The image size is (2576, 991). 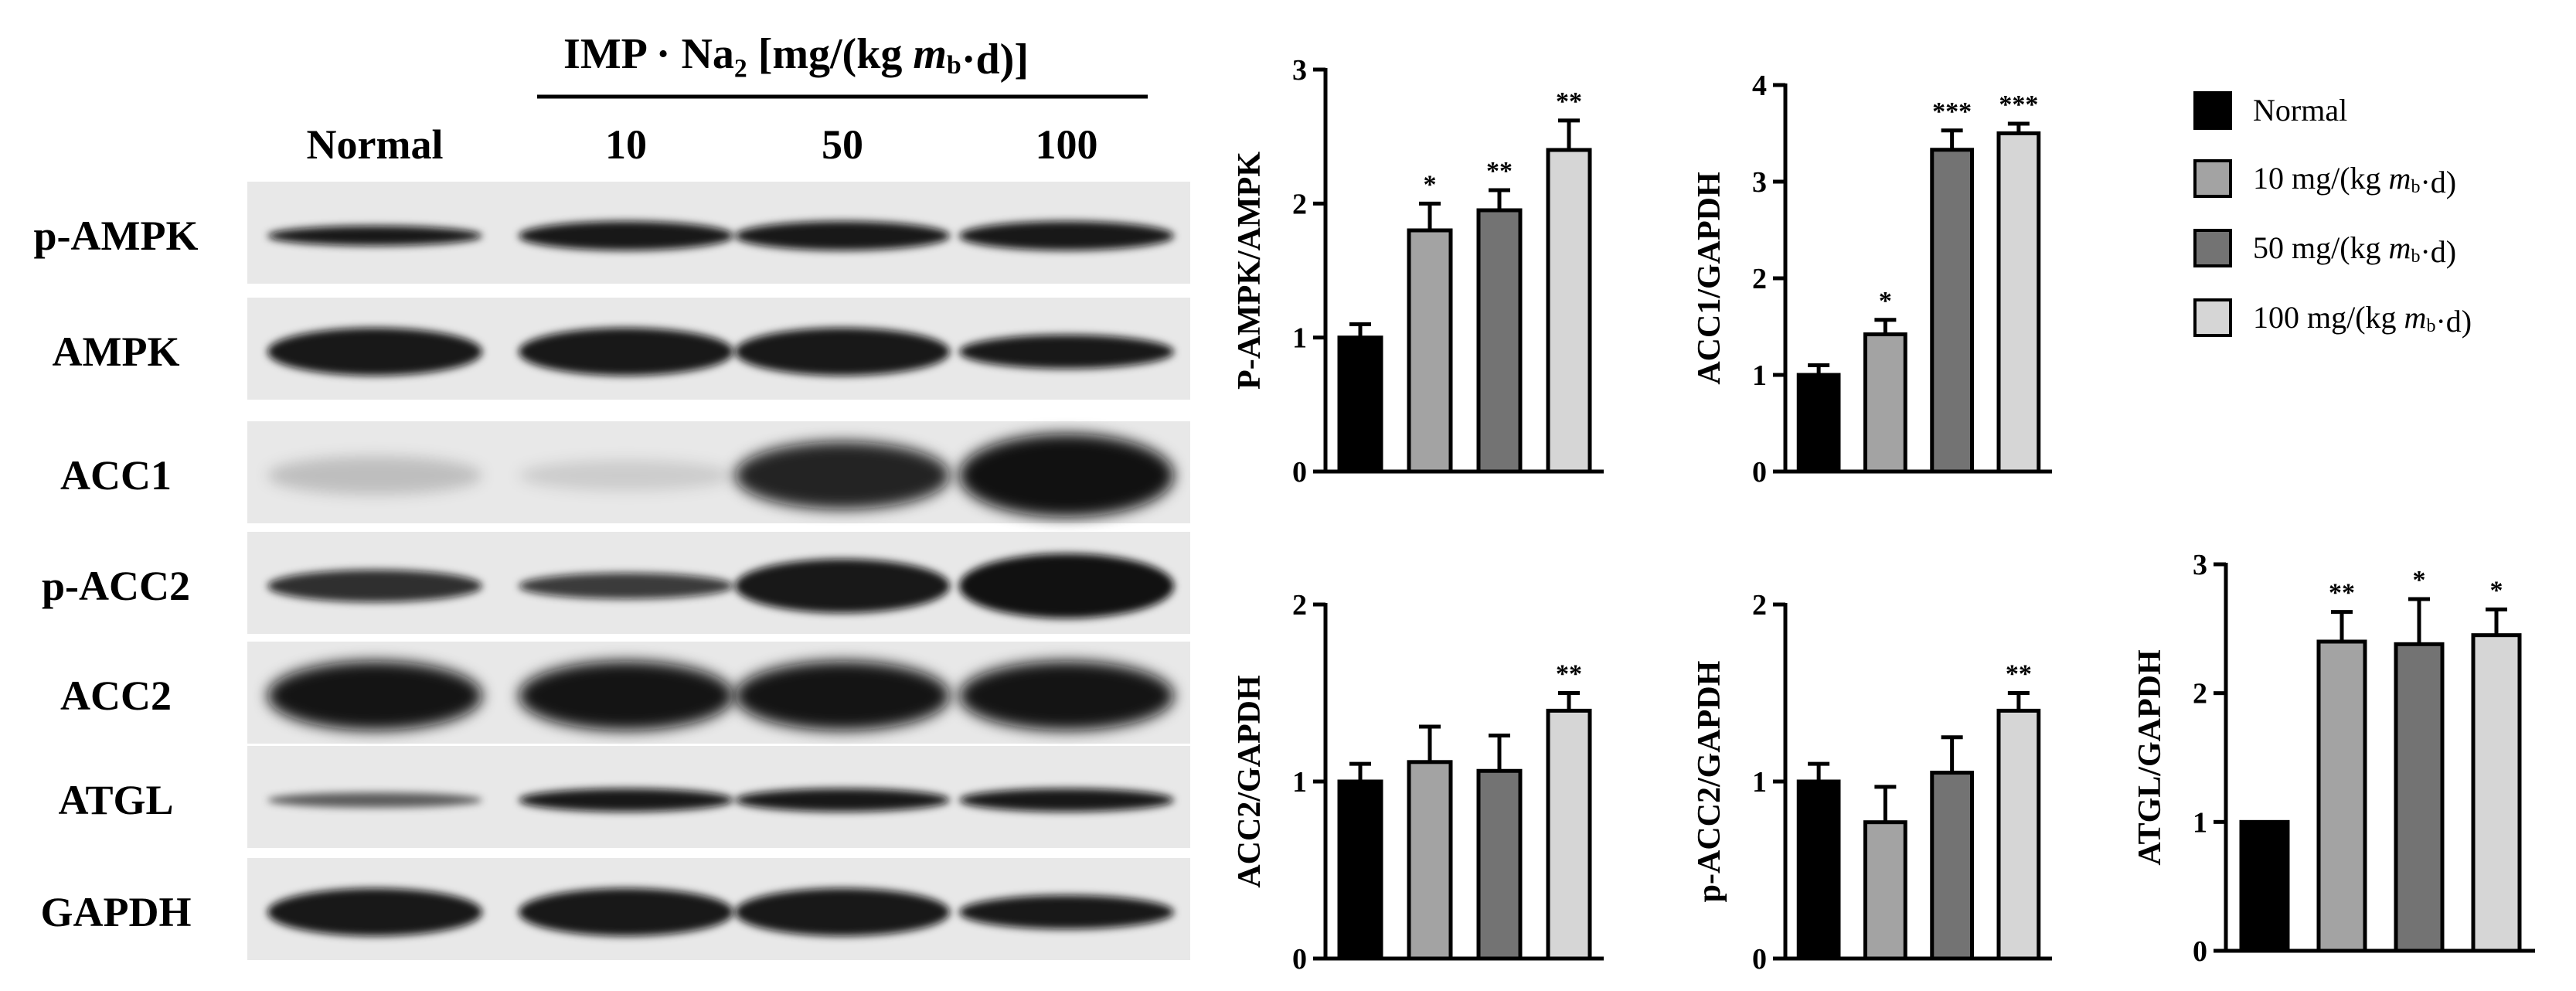 I want to click on blot-row-label: p-AMPK, so click(x=117, y=236).